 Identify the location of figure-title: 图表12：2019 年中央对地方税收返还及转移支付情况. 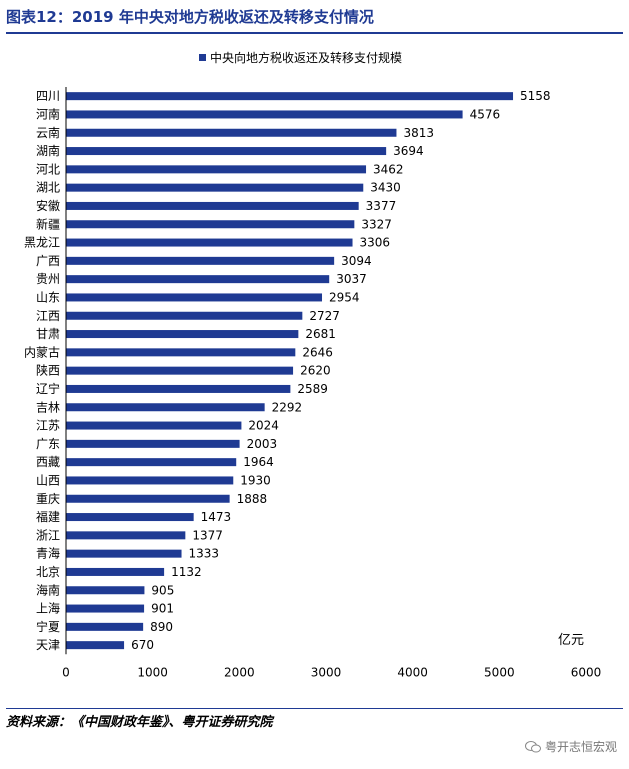
(314, 19).